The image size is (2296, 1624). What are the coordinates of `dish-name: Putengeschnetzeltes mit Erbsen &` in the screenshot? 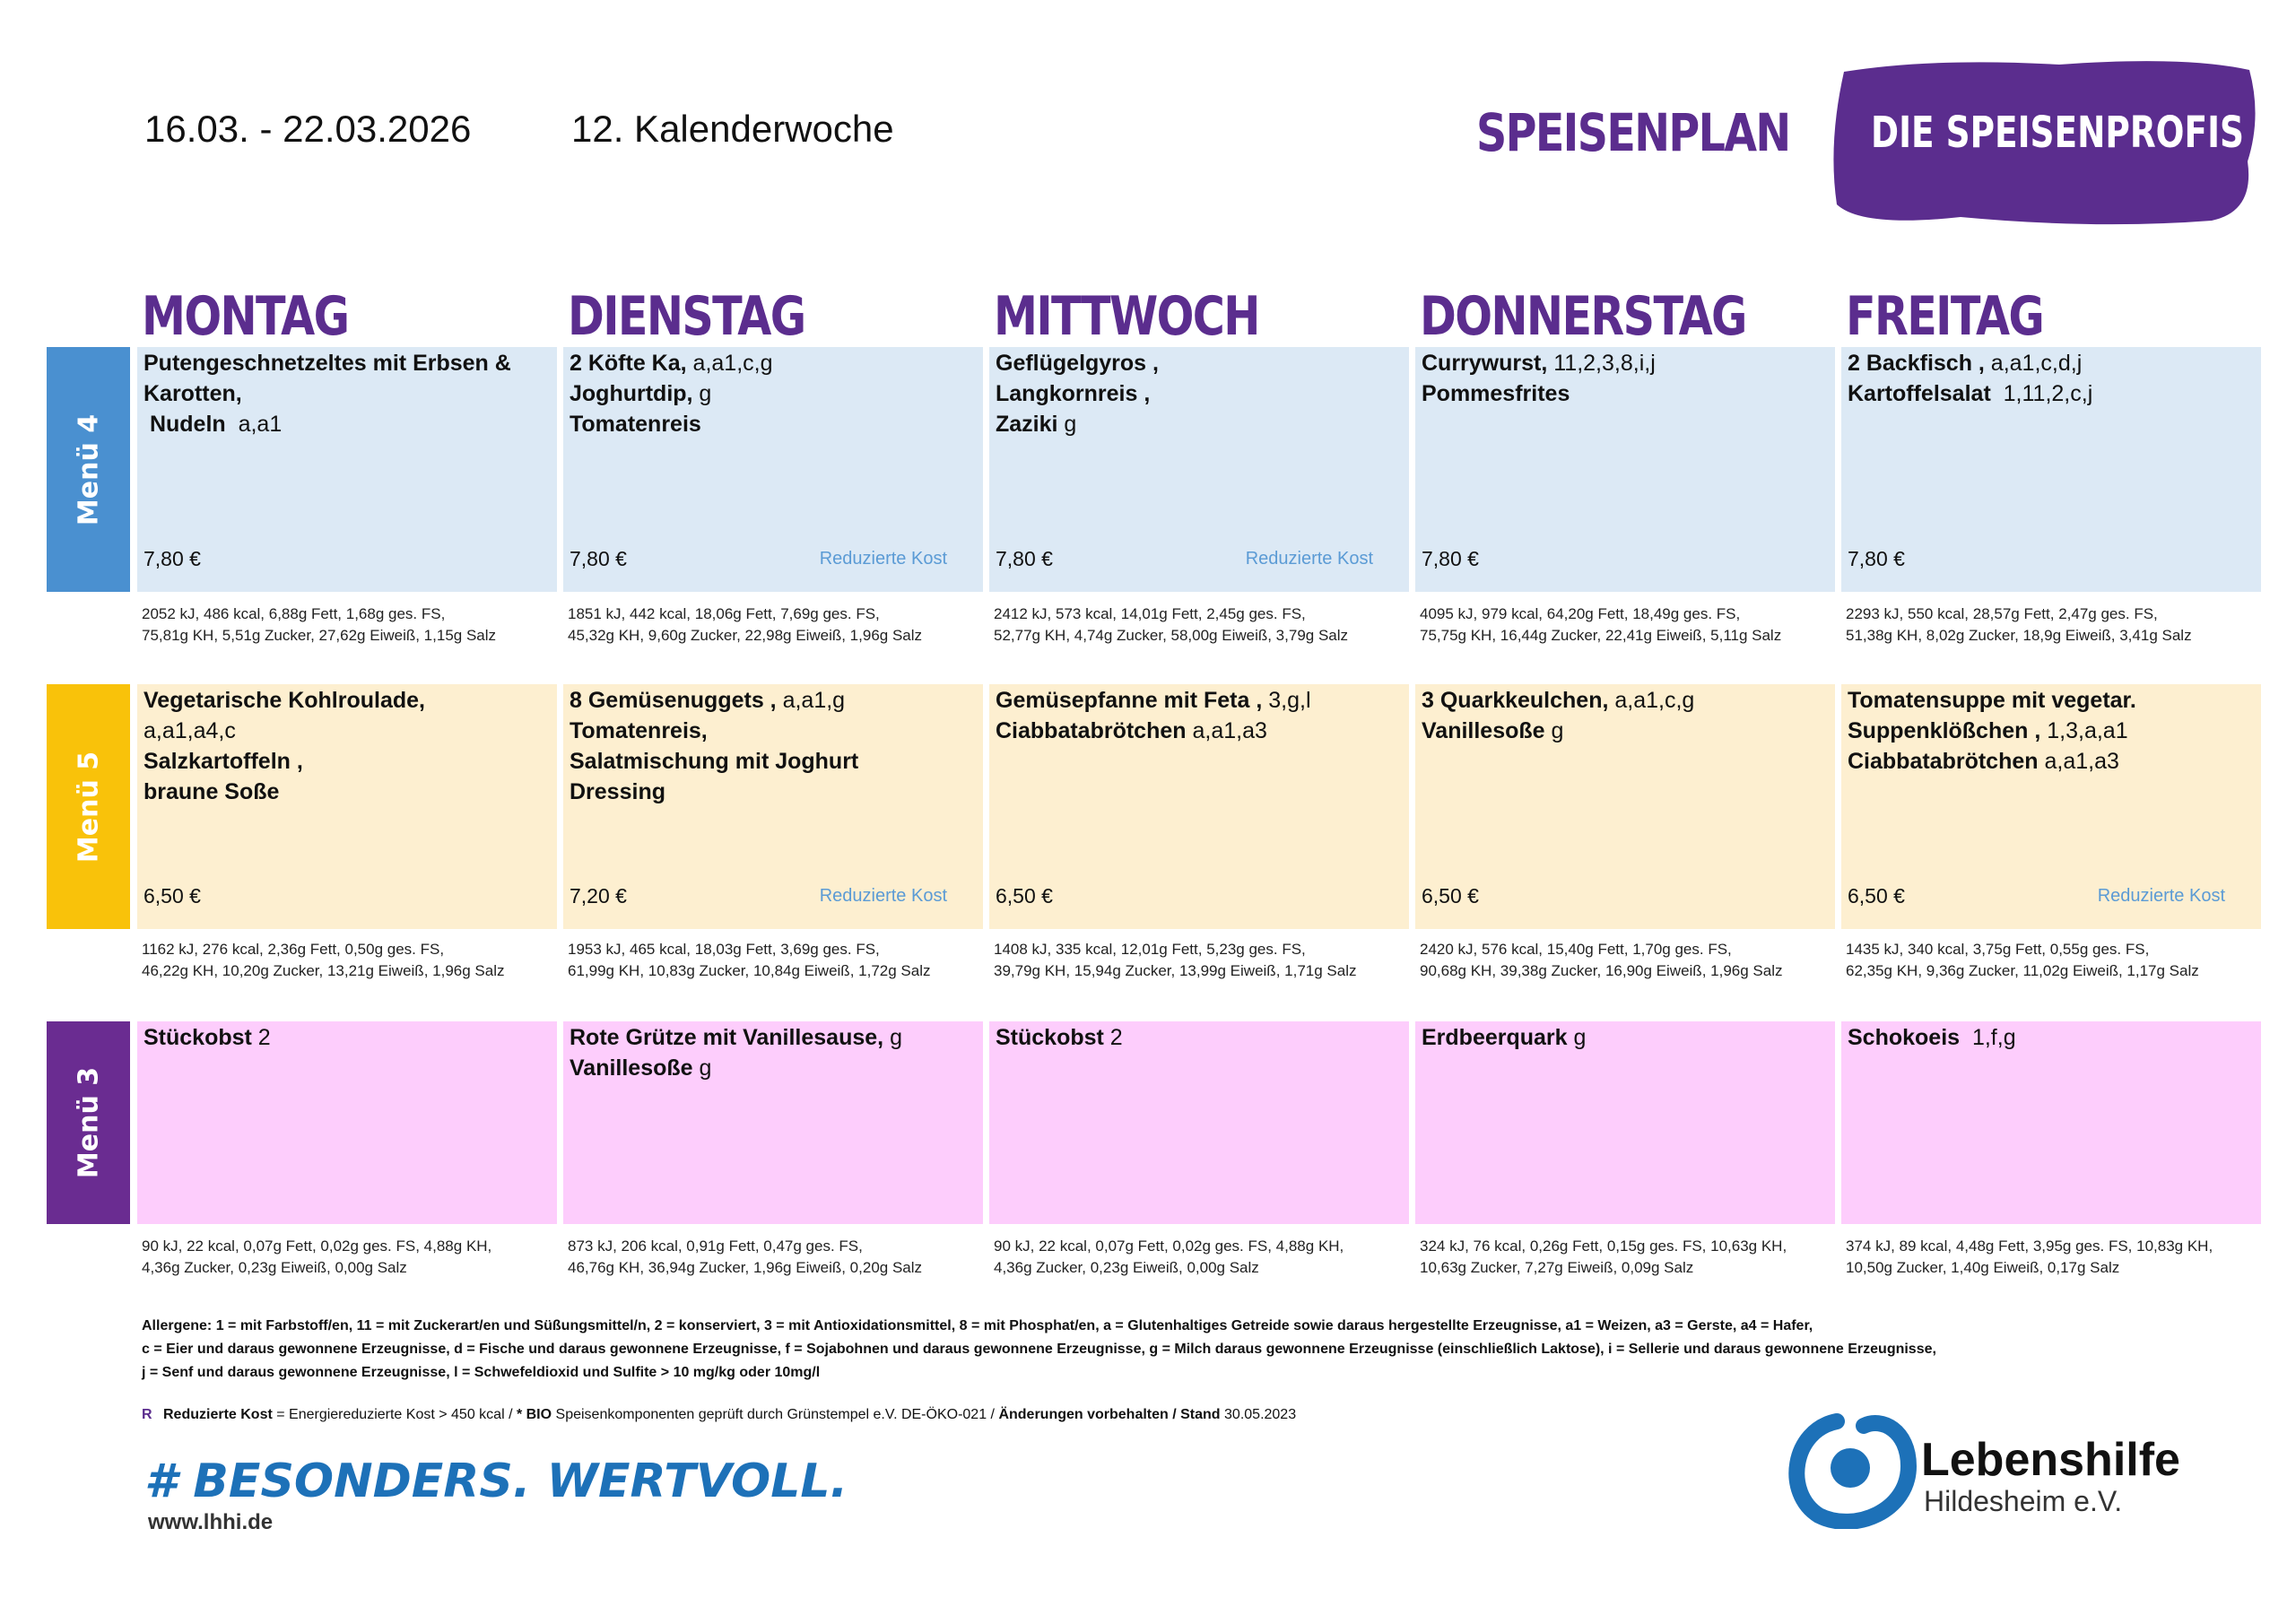 It's located at (327, 363).